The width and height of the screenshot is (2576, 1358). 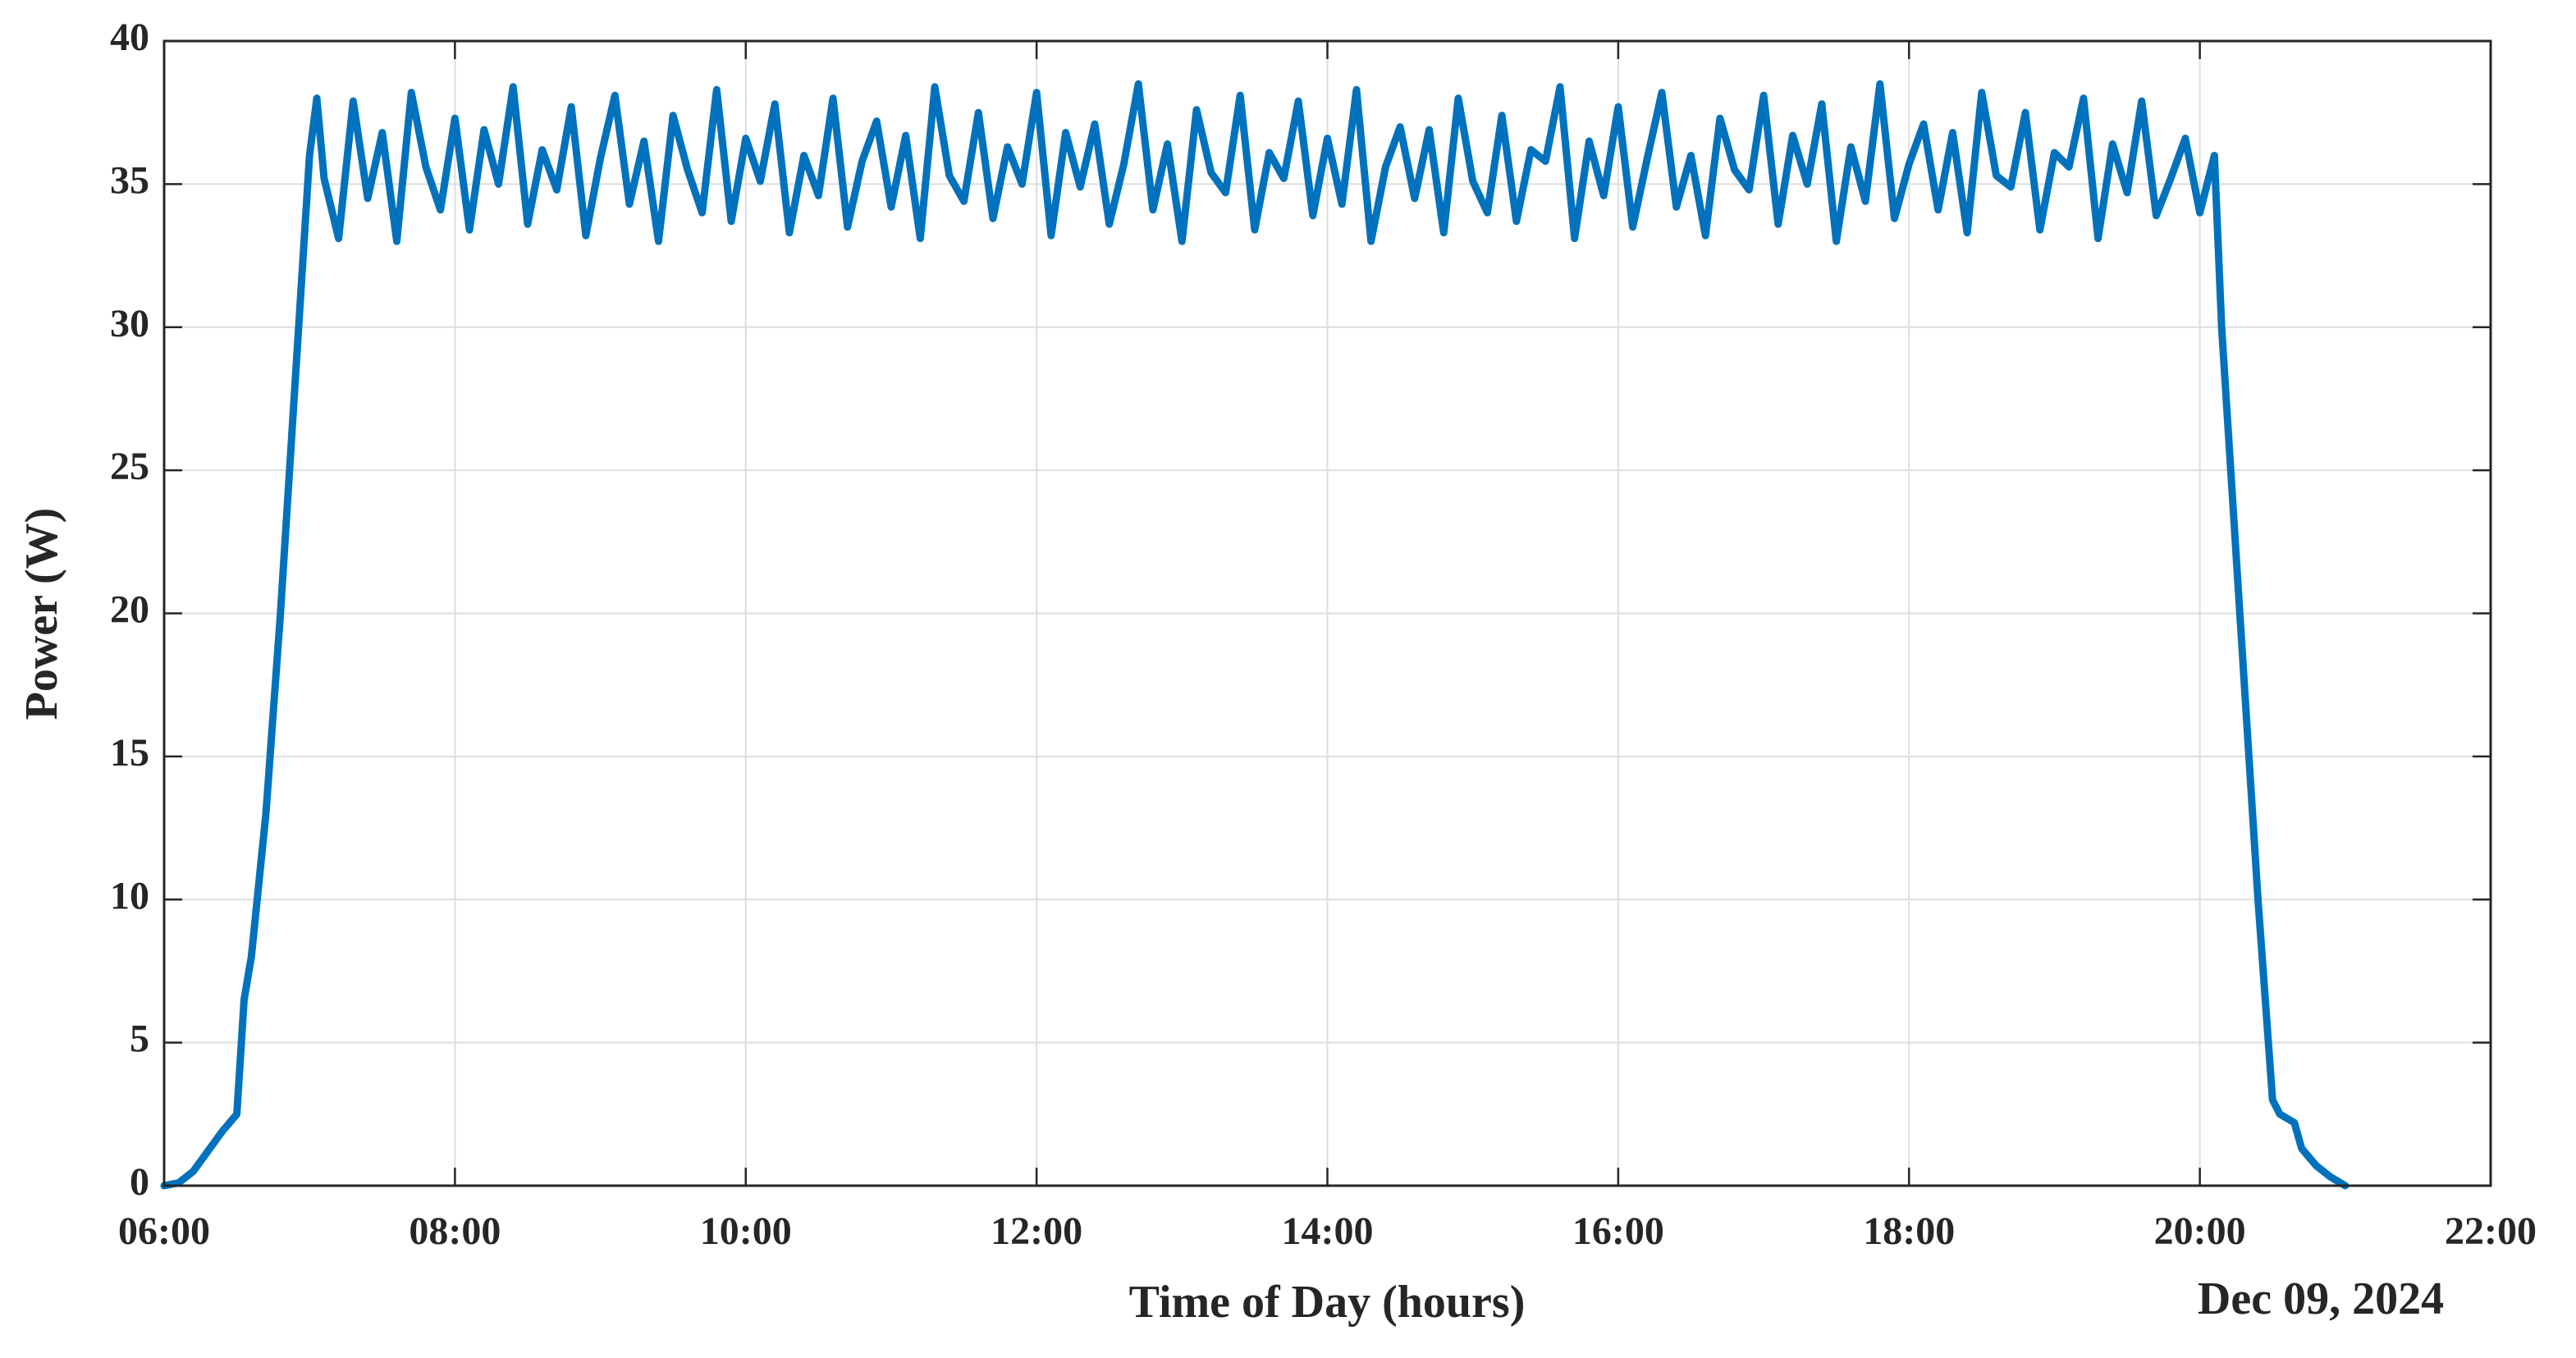 I want to click on x-tick-label: 16:00, so click(x=1618, y=1231).